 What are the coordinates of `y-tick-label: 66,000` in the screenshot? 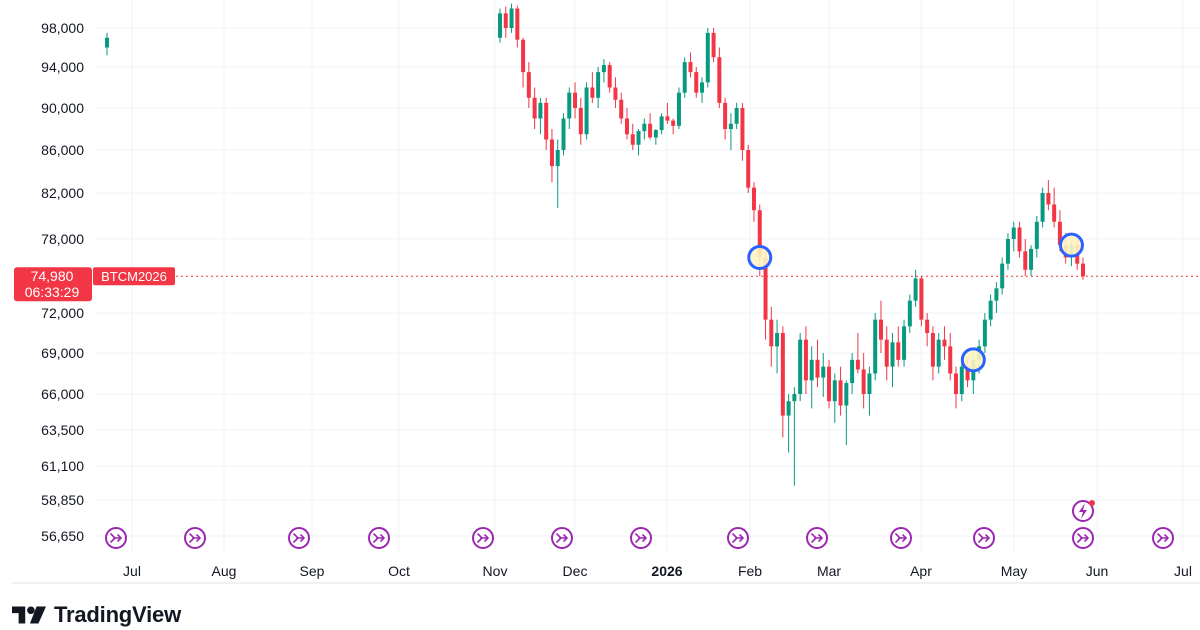 It's located at (62, 394).